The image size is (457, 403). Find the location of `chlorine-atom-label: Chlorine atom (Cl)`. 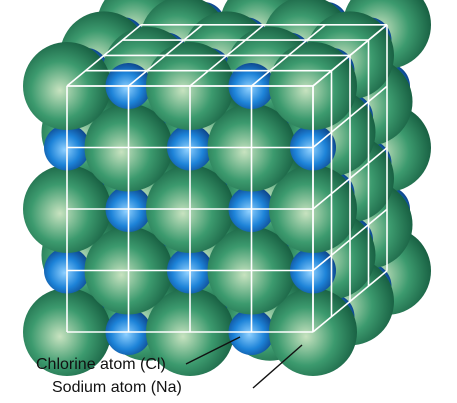

chlorine-atom-label: Chlorine atom (Cl) is located at coordinates (101, 364).